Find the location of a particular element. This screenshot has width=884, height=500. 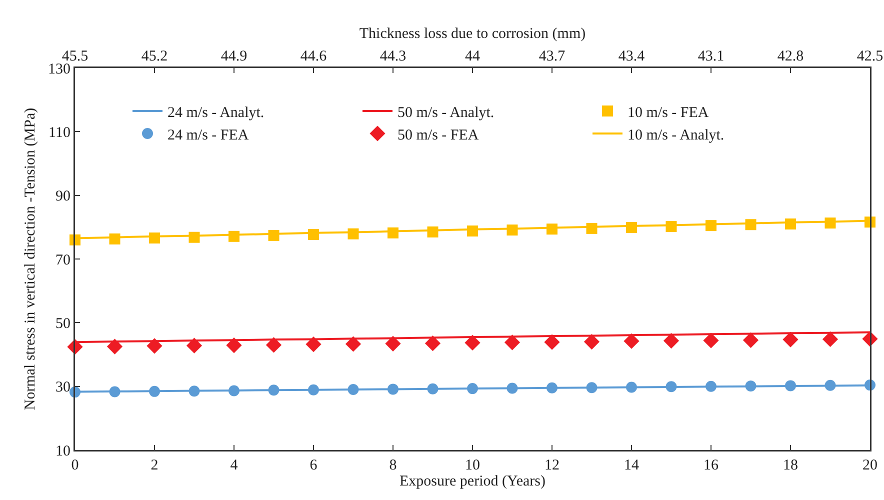

legend-label: 10 m/s - Analyt. is located at coordinates (676, 135).